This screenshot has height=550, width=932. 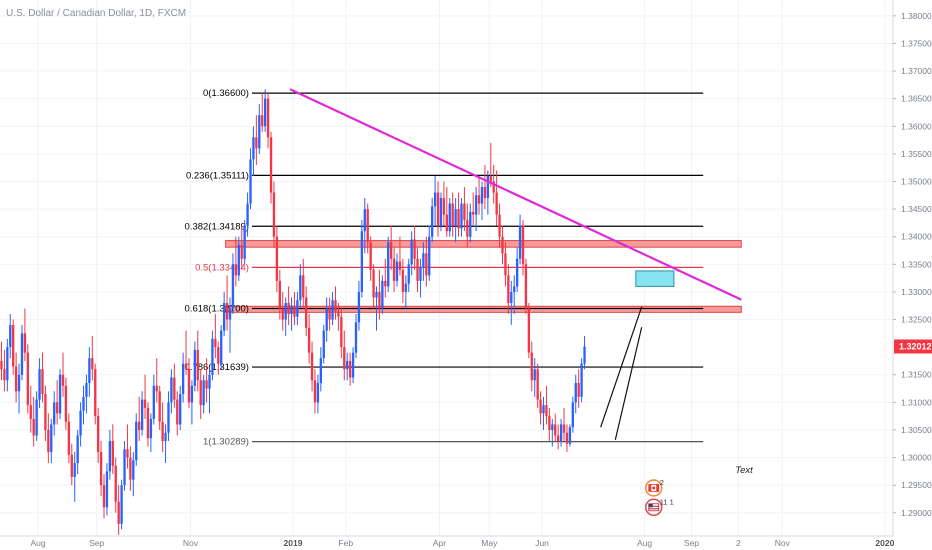 I want to click on time-tick-label: May, so click(x=489, y=543).